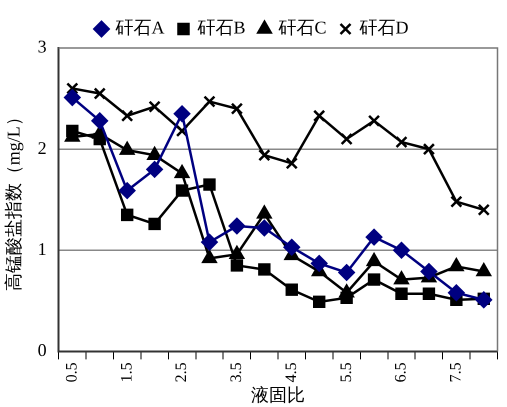 This screenshot has width=507, height=407. Describe the element at coordinates (221, 28) in the screenshot. I see `legend-label: 矸石B` at that location.